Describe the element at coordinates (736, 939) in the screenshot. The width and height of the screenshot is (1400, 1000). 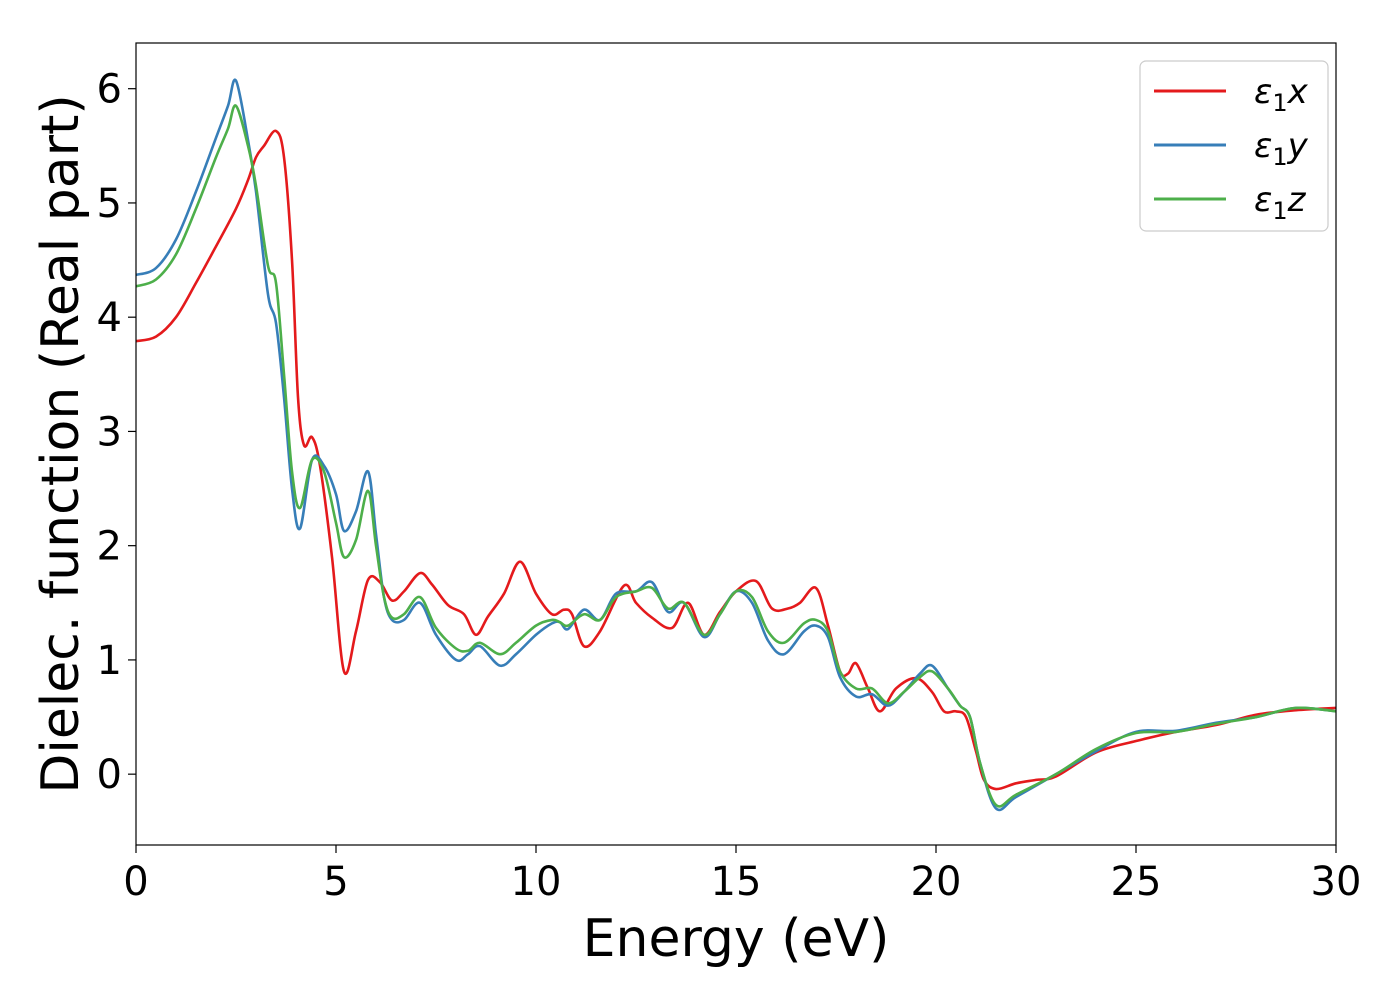
I see `x-axis-title: Energy (eV)` at that location.